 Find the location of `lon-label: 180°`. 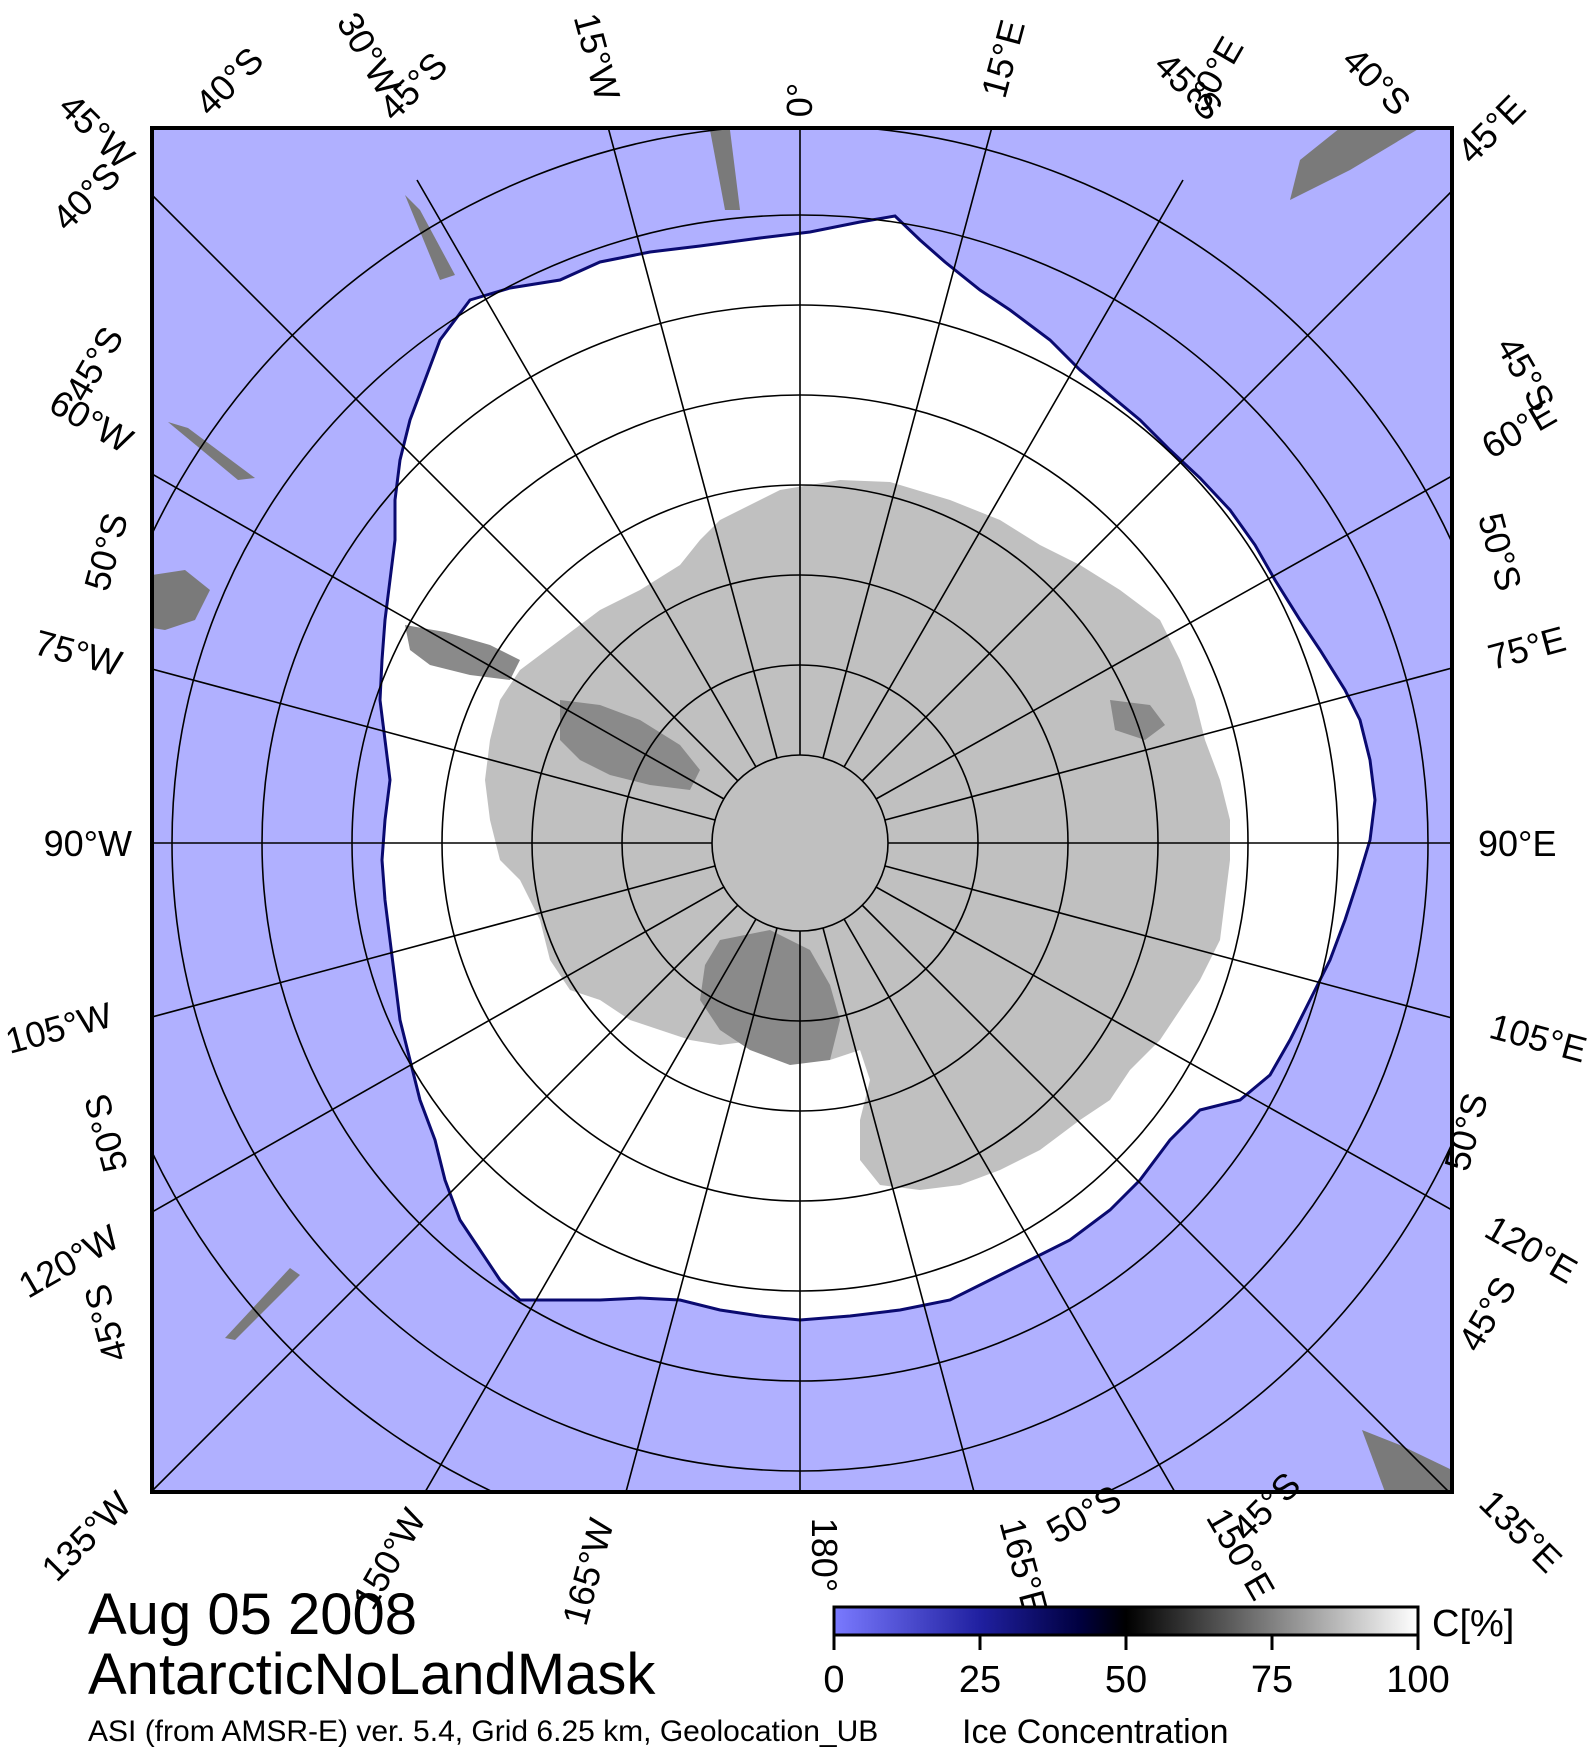

lon-label: 180° is located at coordinates (824, 1555).